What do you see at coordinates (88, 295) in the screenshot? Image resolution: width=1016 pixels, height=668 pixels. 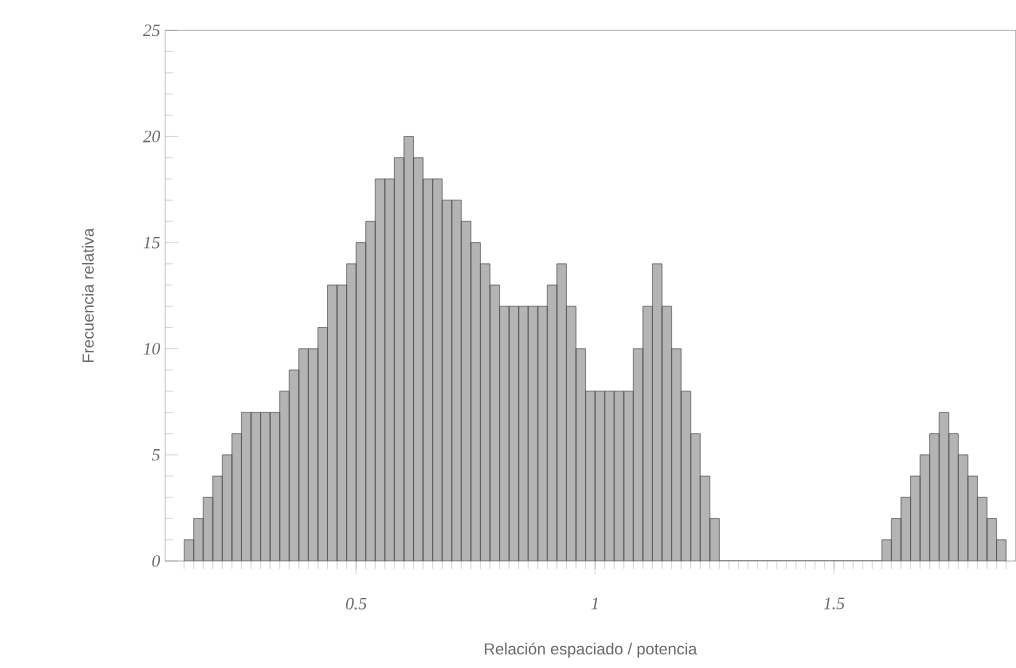 I see `y-axis-title: Frecuencia relativa` at bounding box center [88, 295].